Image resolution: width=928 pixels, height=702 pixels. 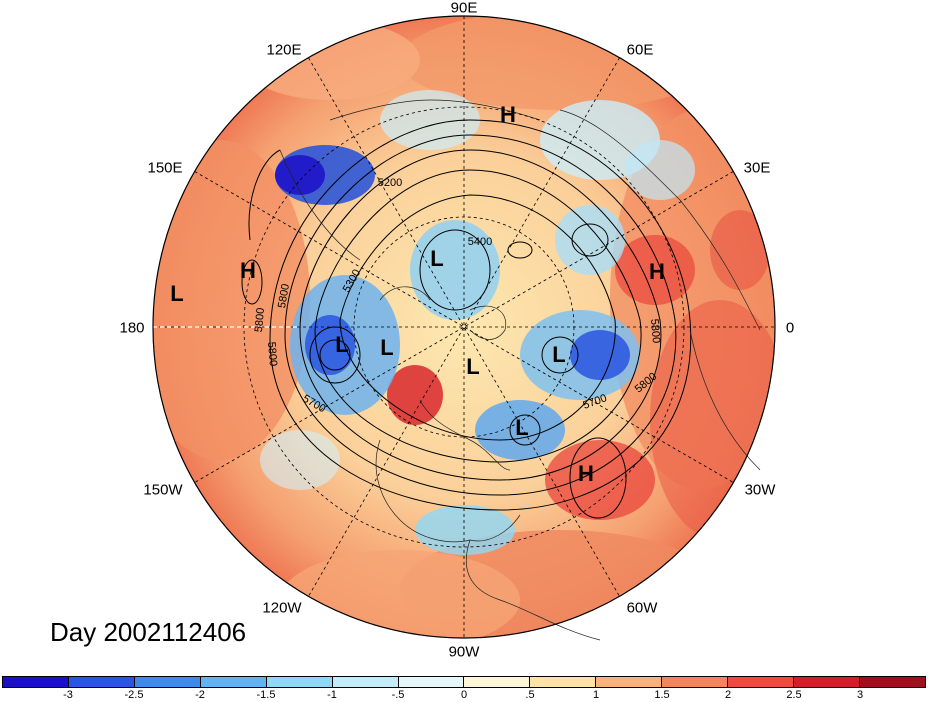 What do you see at coordinates (200, 695) in the screenshot?
I see `colorbar-tick-label: -2` at bounding box center [200, 695].